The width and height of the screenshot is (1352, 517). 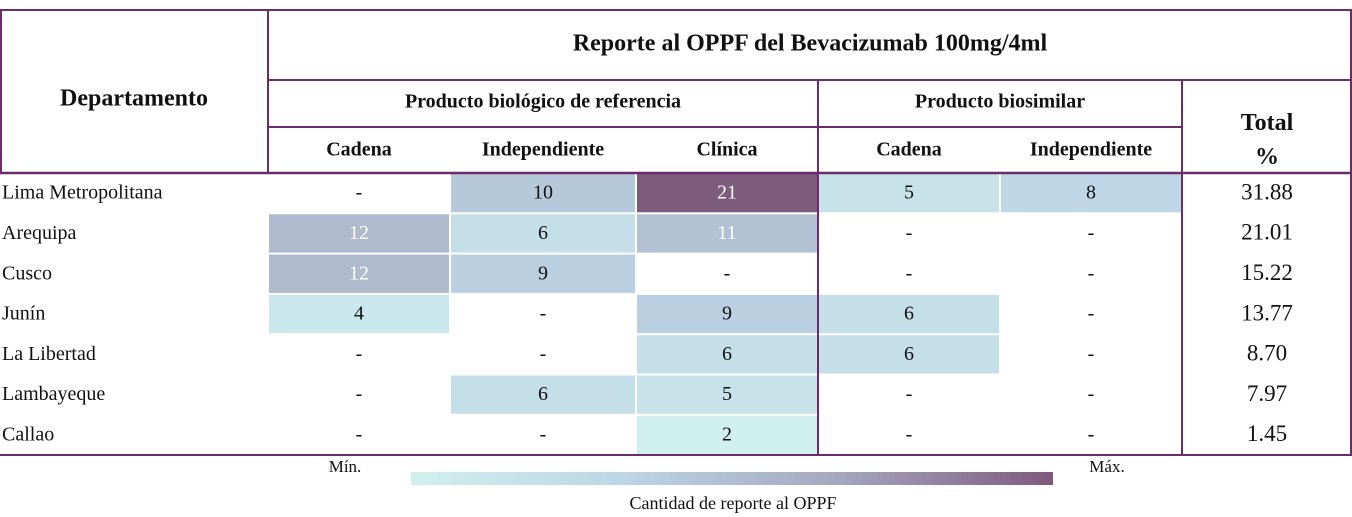 I want to click on legend-max: Máx., so click(x=1106, y=466).